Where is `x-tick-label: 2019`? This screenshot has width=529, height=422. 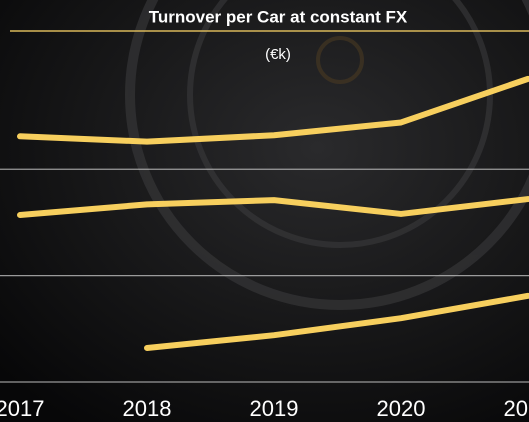
x-tick-label: 2019 is located at coordinates (274, 408).